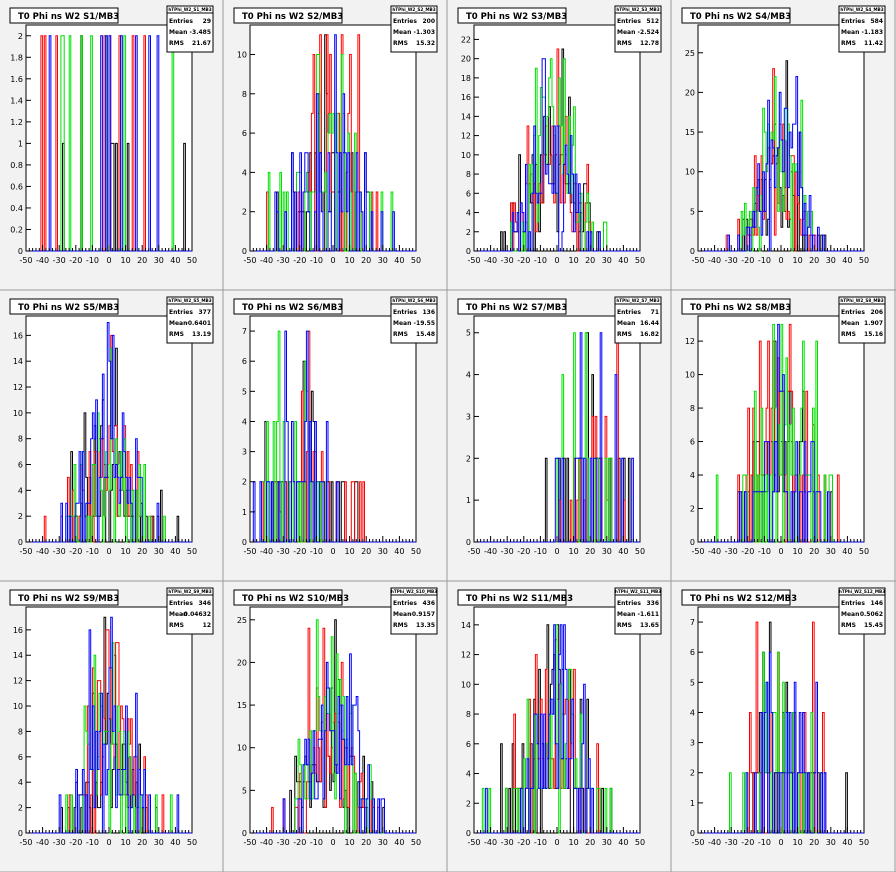 Image resolution: width=896 pixels, height=872 pixels. Describe the element at coordinates (648, 32) in the screenshot. I see `stats-mean-value: -2.524` at that location.